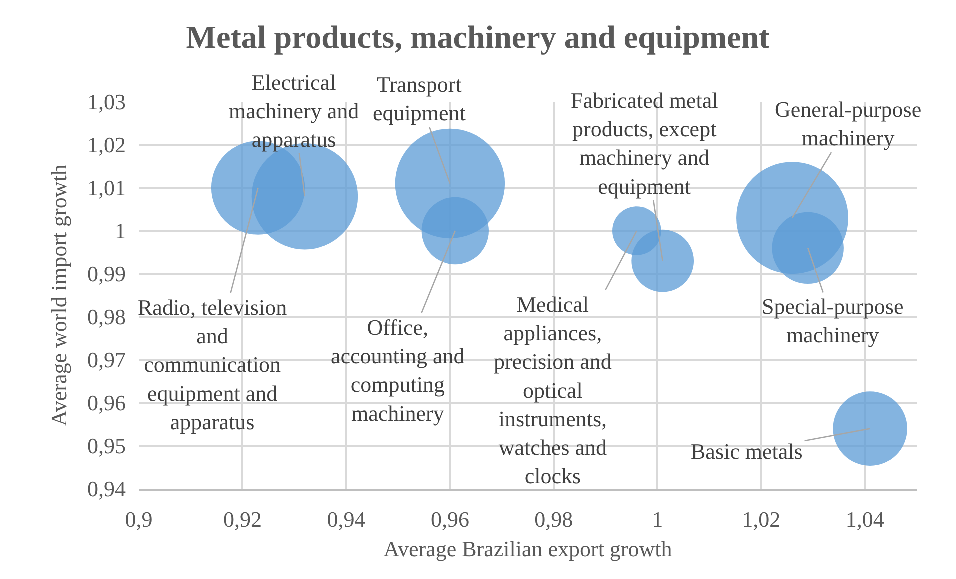  I want to click on y-tick-label: 0,95, so click(107, 446).